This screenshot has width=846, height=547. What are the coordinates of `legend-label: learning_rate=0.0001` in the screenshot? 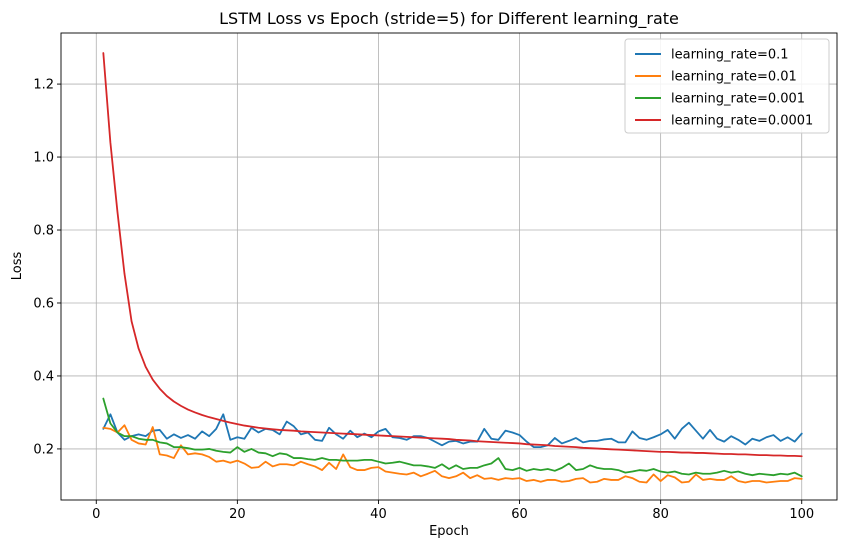 It's located at (742, 121).